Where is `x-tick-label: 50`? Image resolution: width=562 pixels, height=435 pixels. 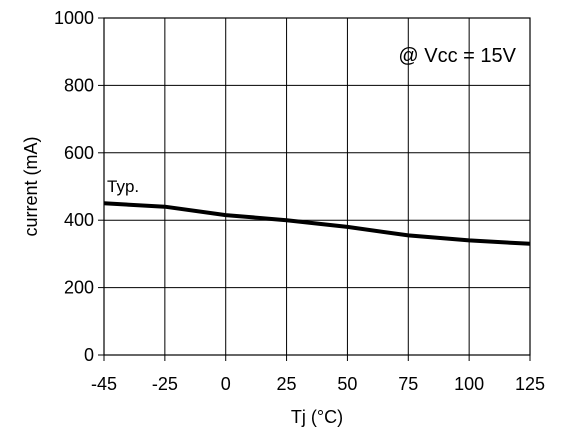 x-tick-label: 50 is located at coordinates (347, 384).